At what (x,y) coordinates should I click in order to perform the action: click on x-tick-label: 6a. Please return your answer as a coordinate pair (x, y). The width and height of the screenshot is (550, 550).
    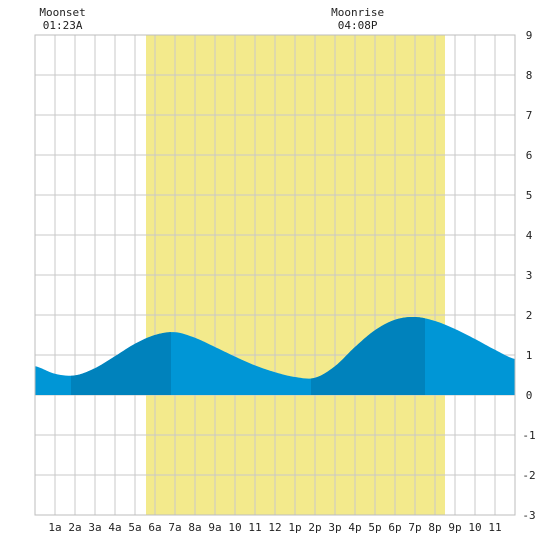
    Looking at the image, I should click on (154, 527).